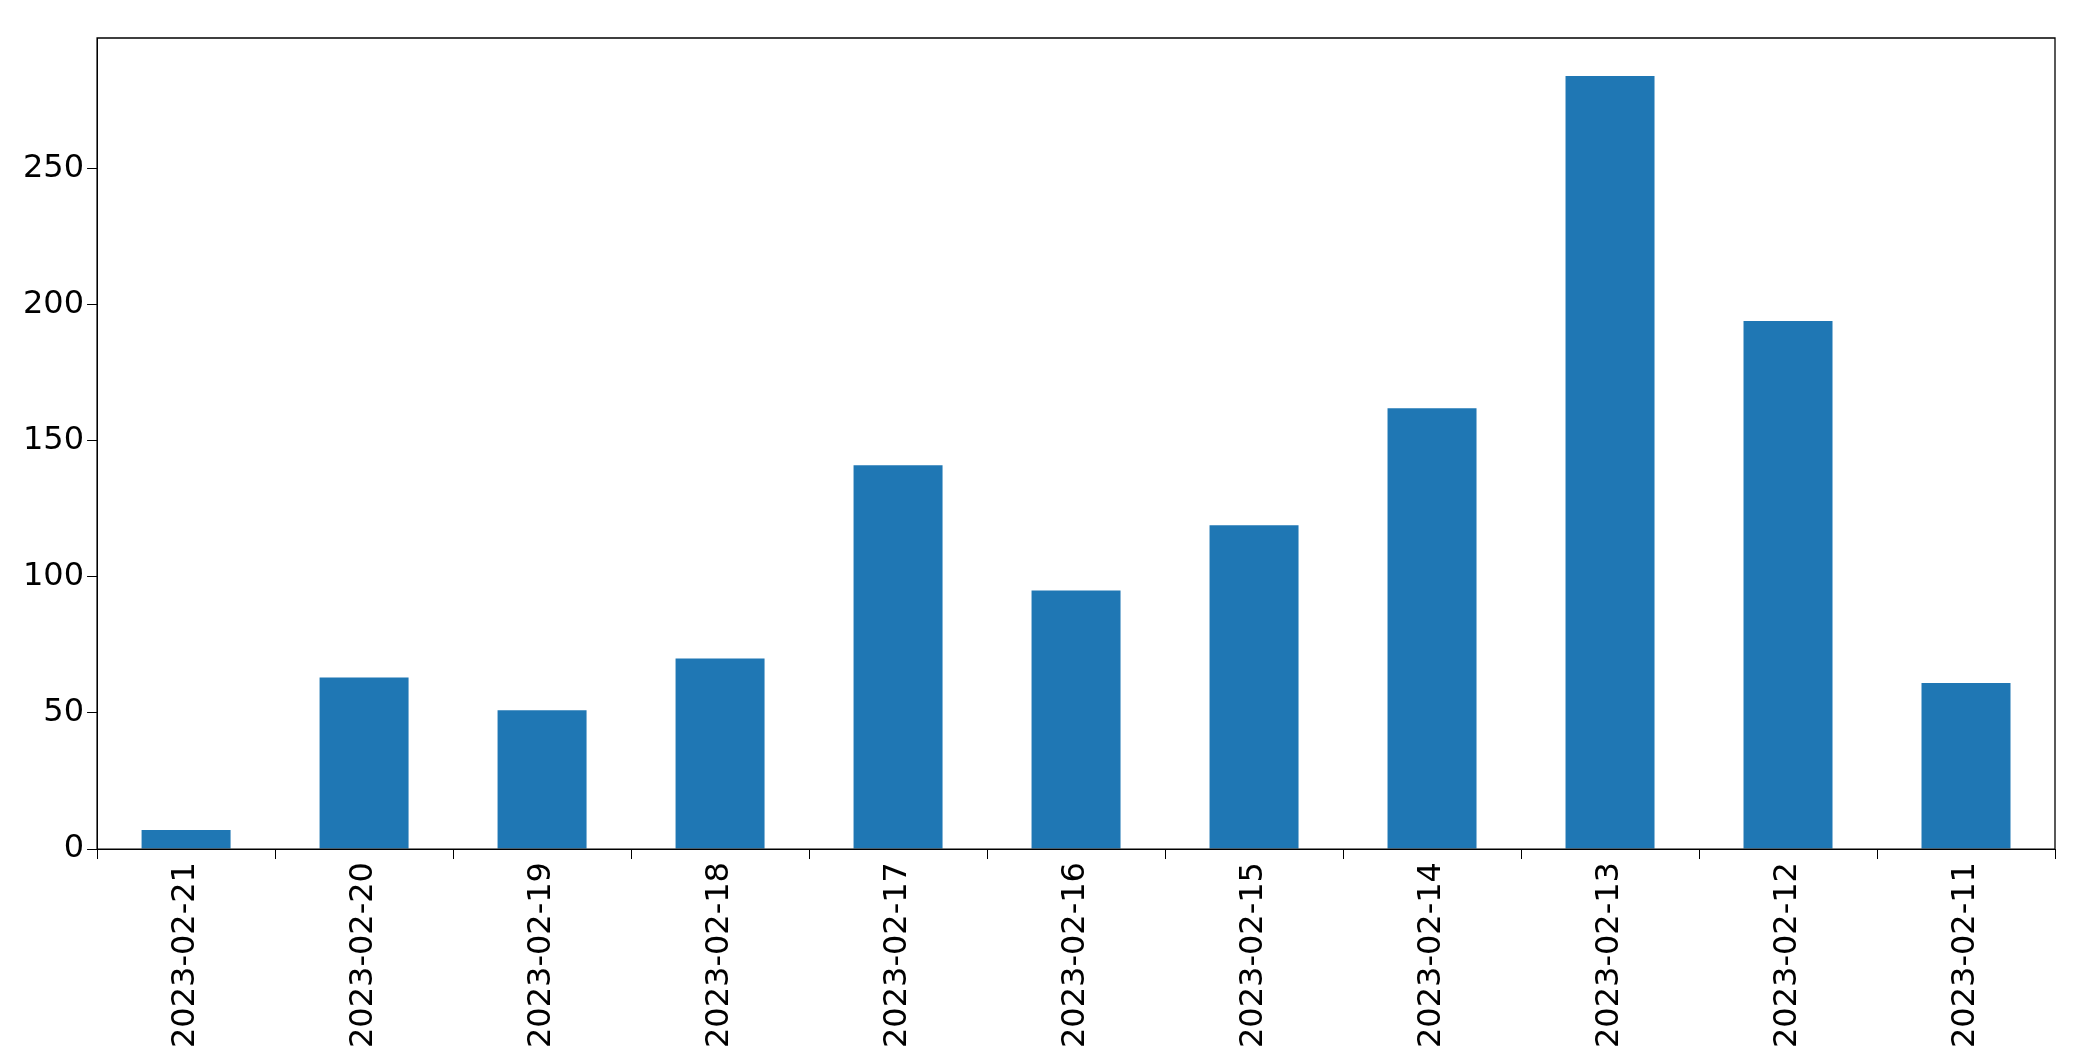 This screenshot has width=2093, height=1061. Describe the element at coordinates (54, 438) in the screenshot. I see `y-tick-label: 150` at that location.